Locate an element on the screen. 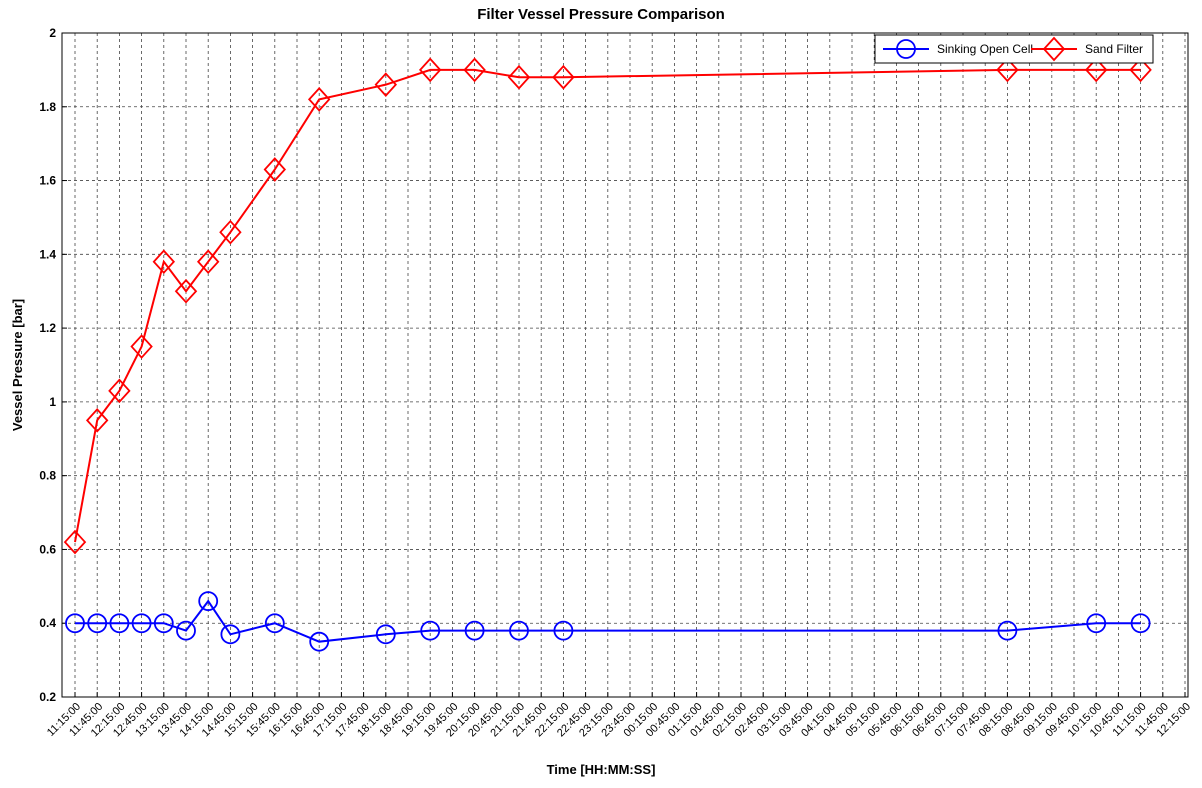 The width and height of the screenshot is (1202, 788). legend-label: Sand Filter is located at coordinates (1114, 49).